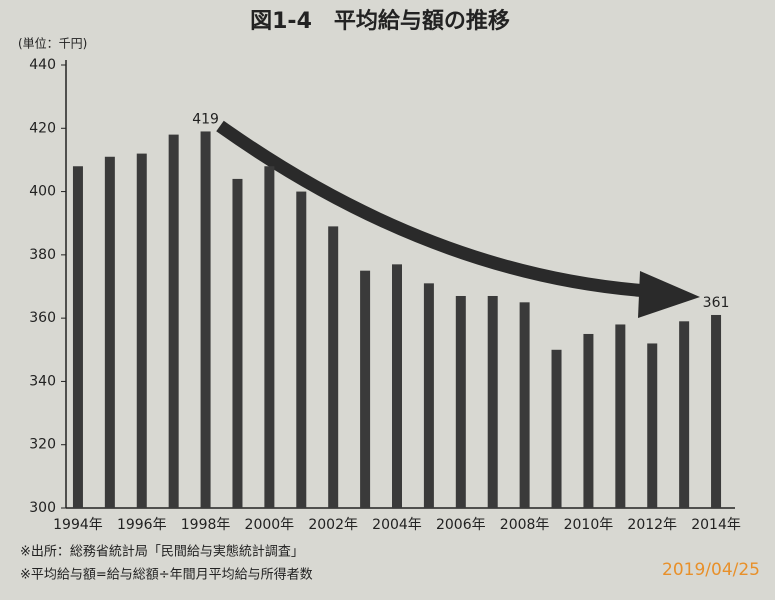  I want to click on x-tick-label: 2006年, so click(461, 525).